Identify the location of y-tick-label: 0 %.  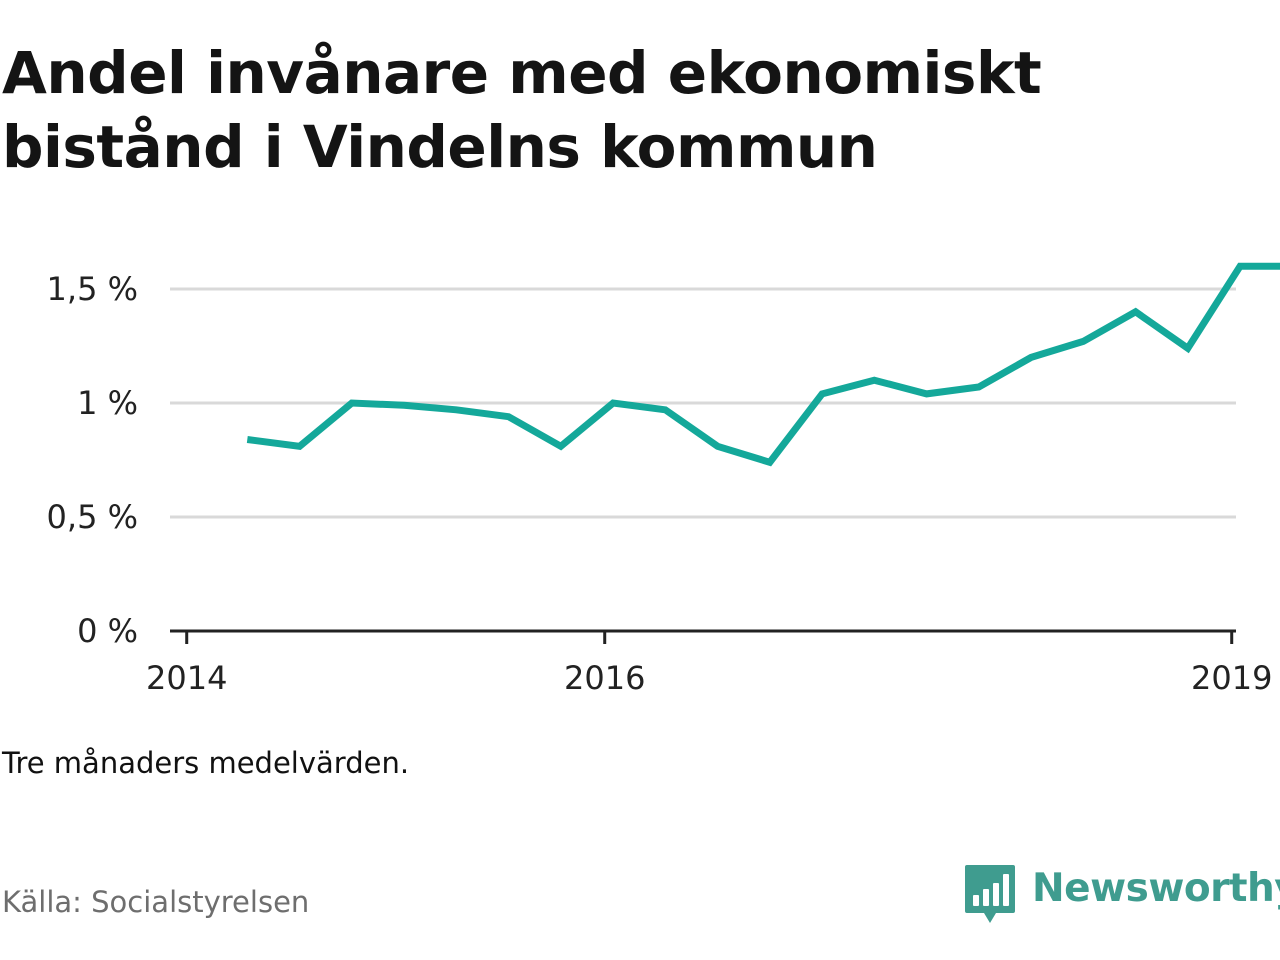
(107, 631).